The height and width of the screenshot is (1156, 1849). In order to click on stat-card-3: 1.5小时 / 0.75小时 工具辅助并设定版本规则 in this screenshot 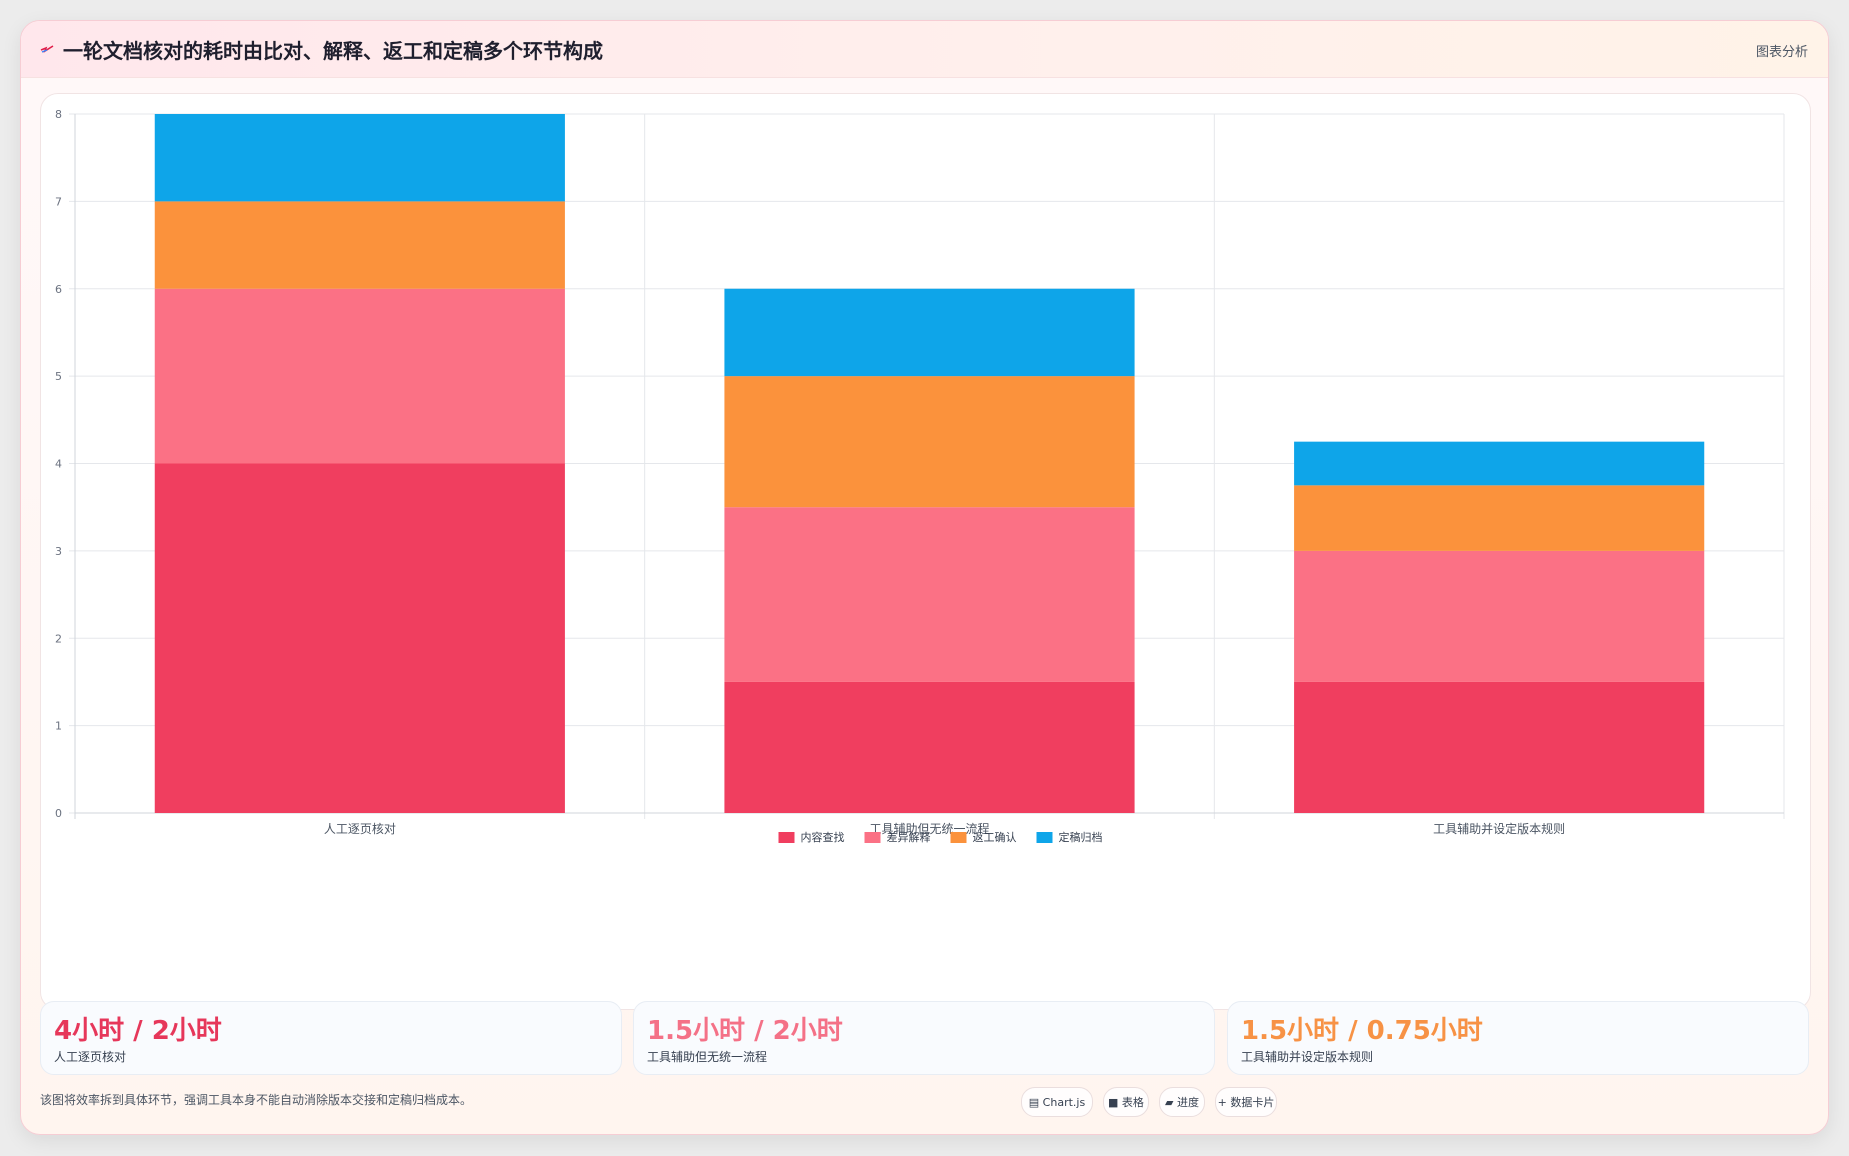, I will do `click(1518, 1038)`.